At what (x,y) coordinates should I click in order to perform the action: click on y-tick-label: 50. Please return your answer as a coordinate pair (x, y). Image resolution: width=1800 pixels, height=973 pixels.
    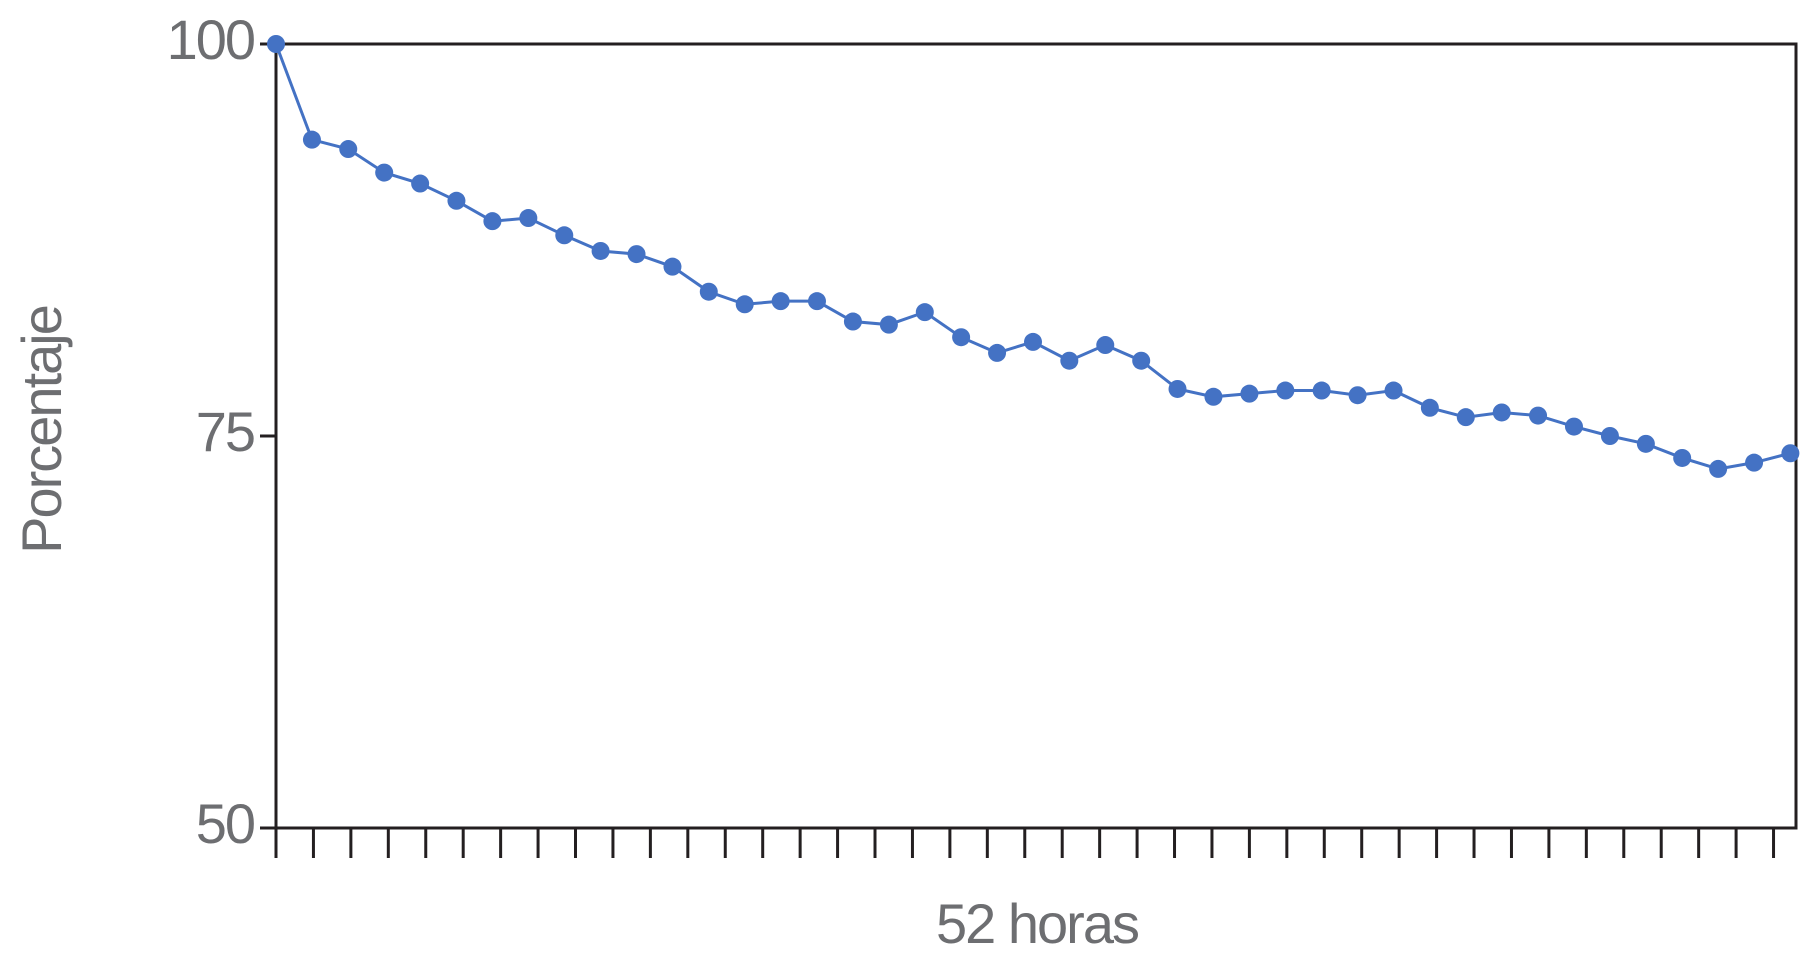
    Looking at the image, I should click on (225, 823).